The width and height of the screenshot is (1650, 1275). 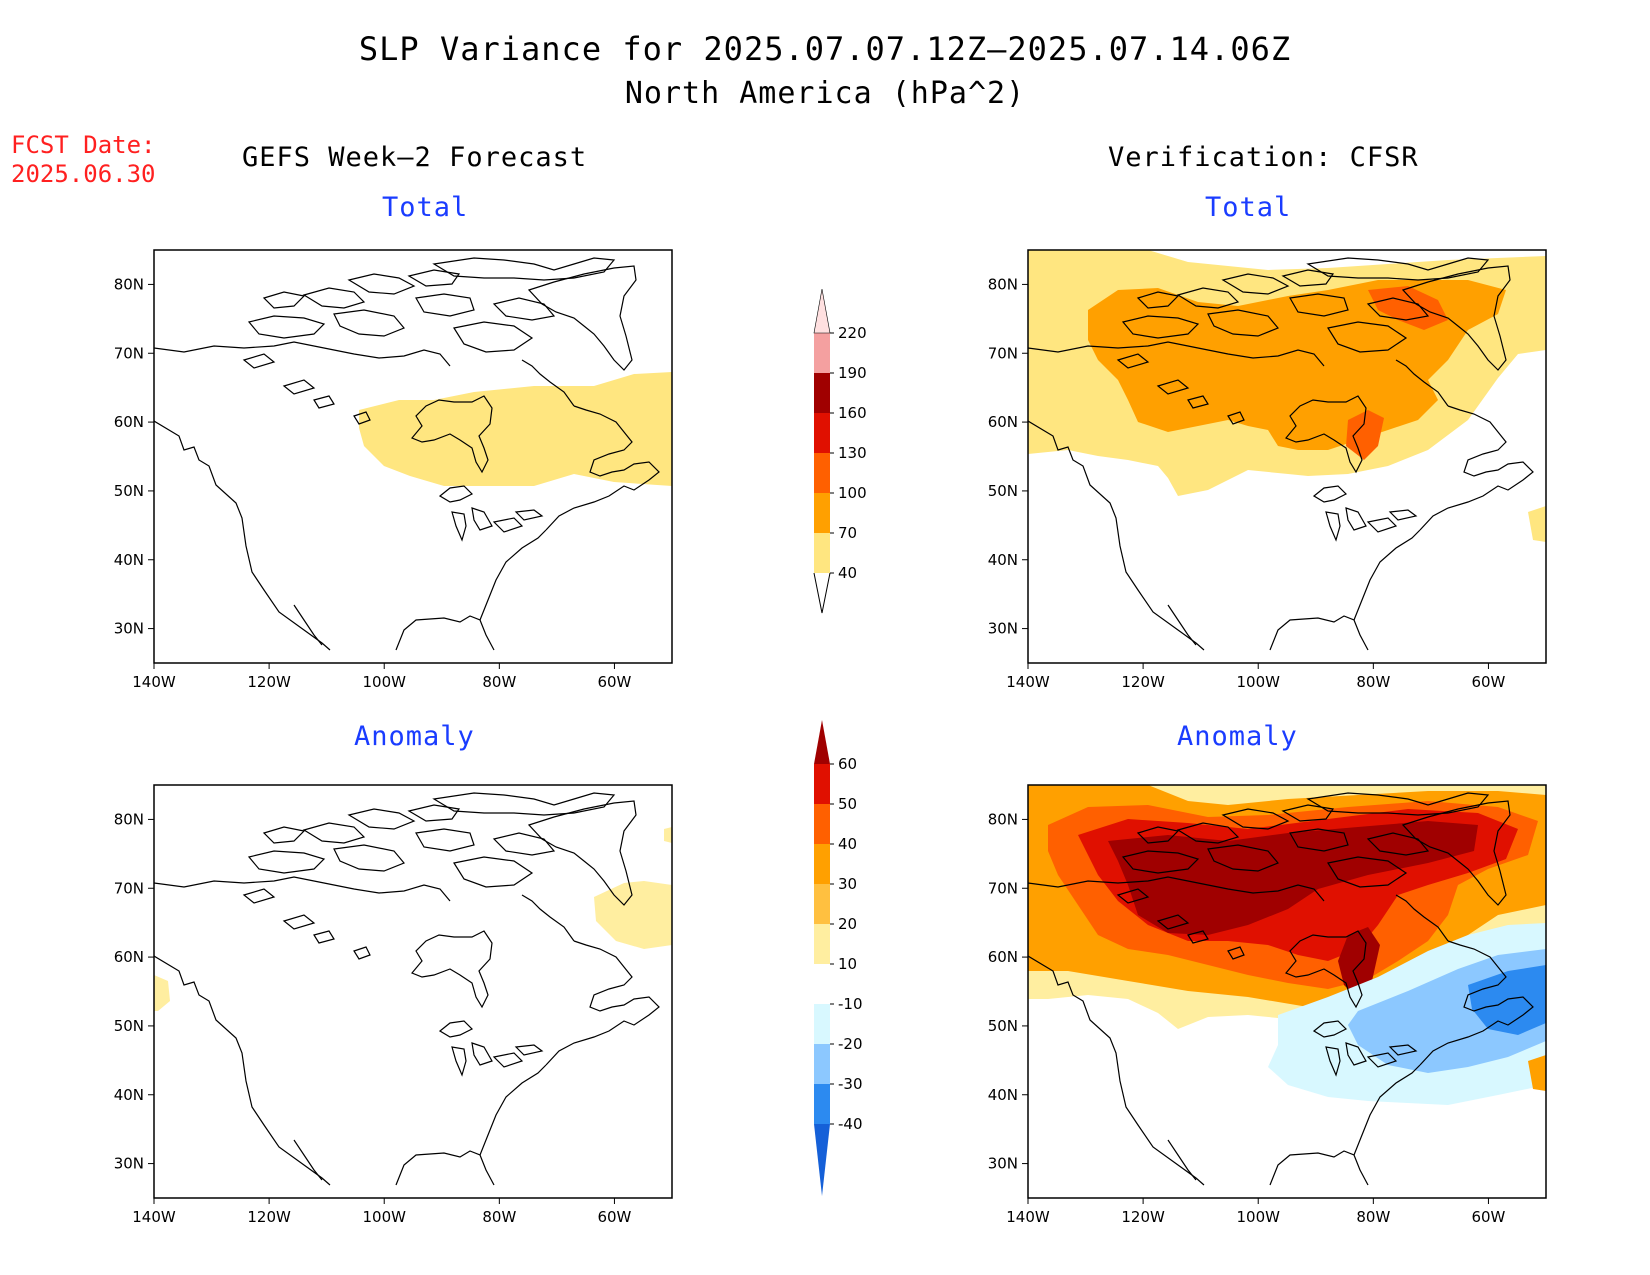 I want to click on colorbar-anomaly-level: 50, so click(x=847, y=804).